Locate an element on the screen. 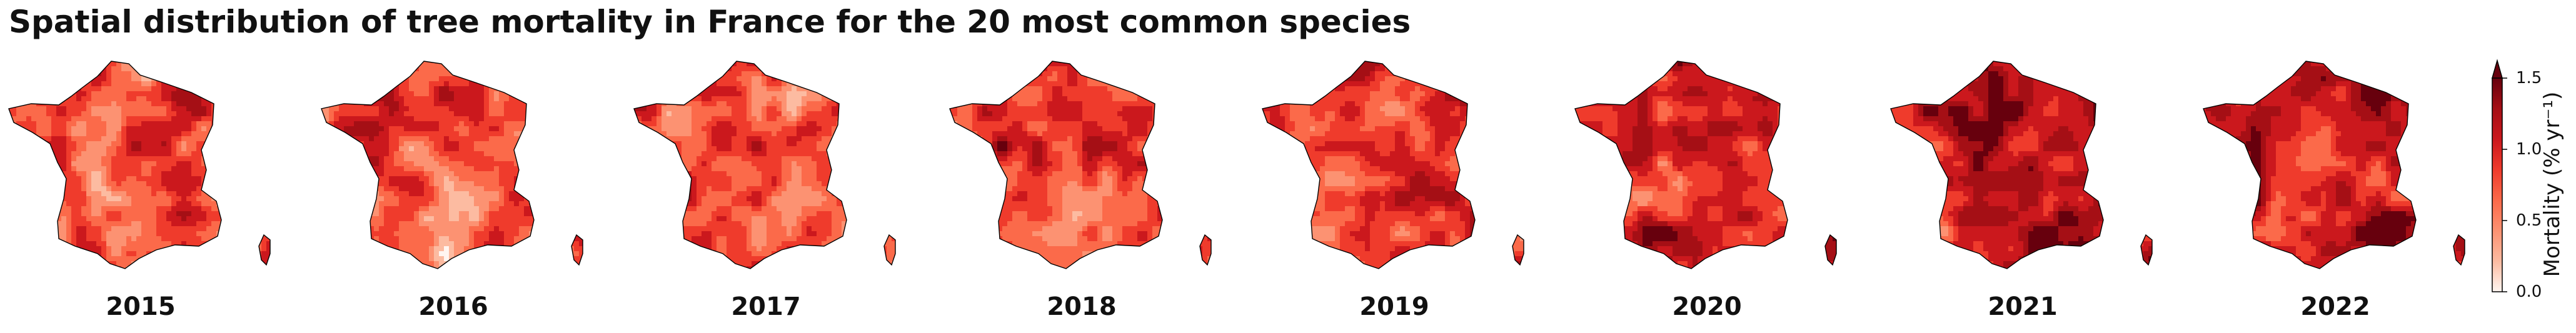 Image resolution: width=2576 pixels, height=333 pixels. colorbar-bar is located at coordinates (2497, 184).